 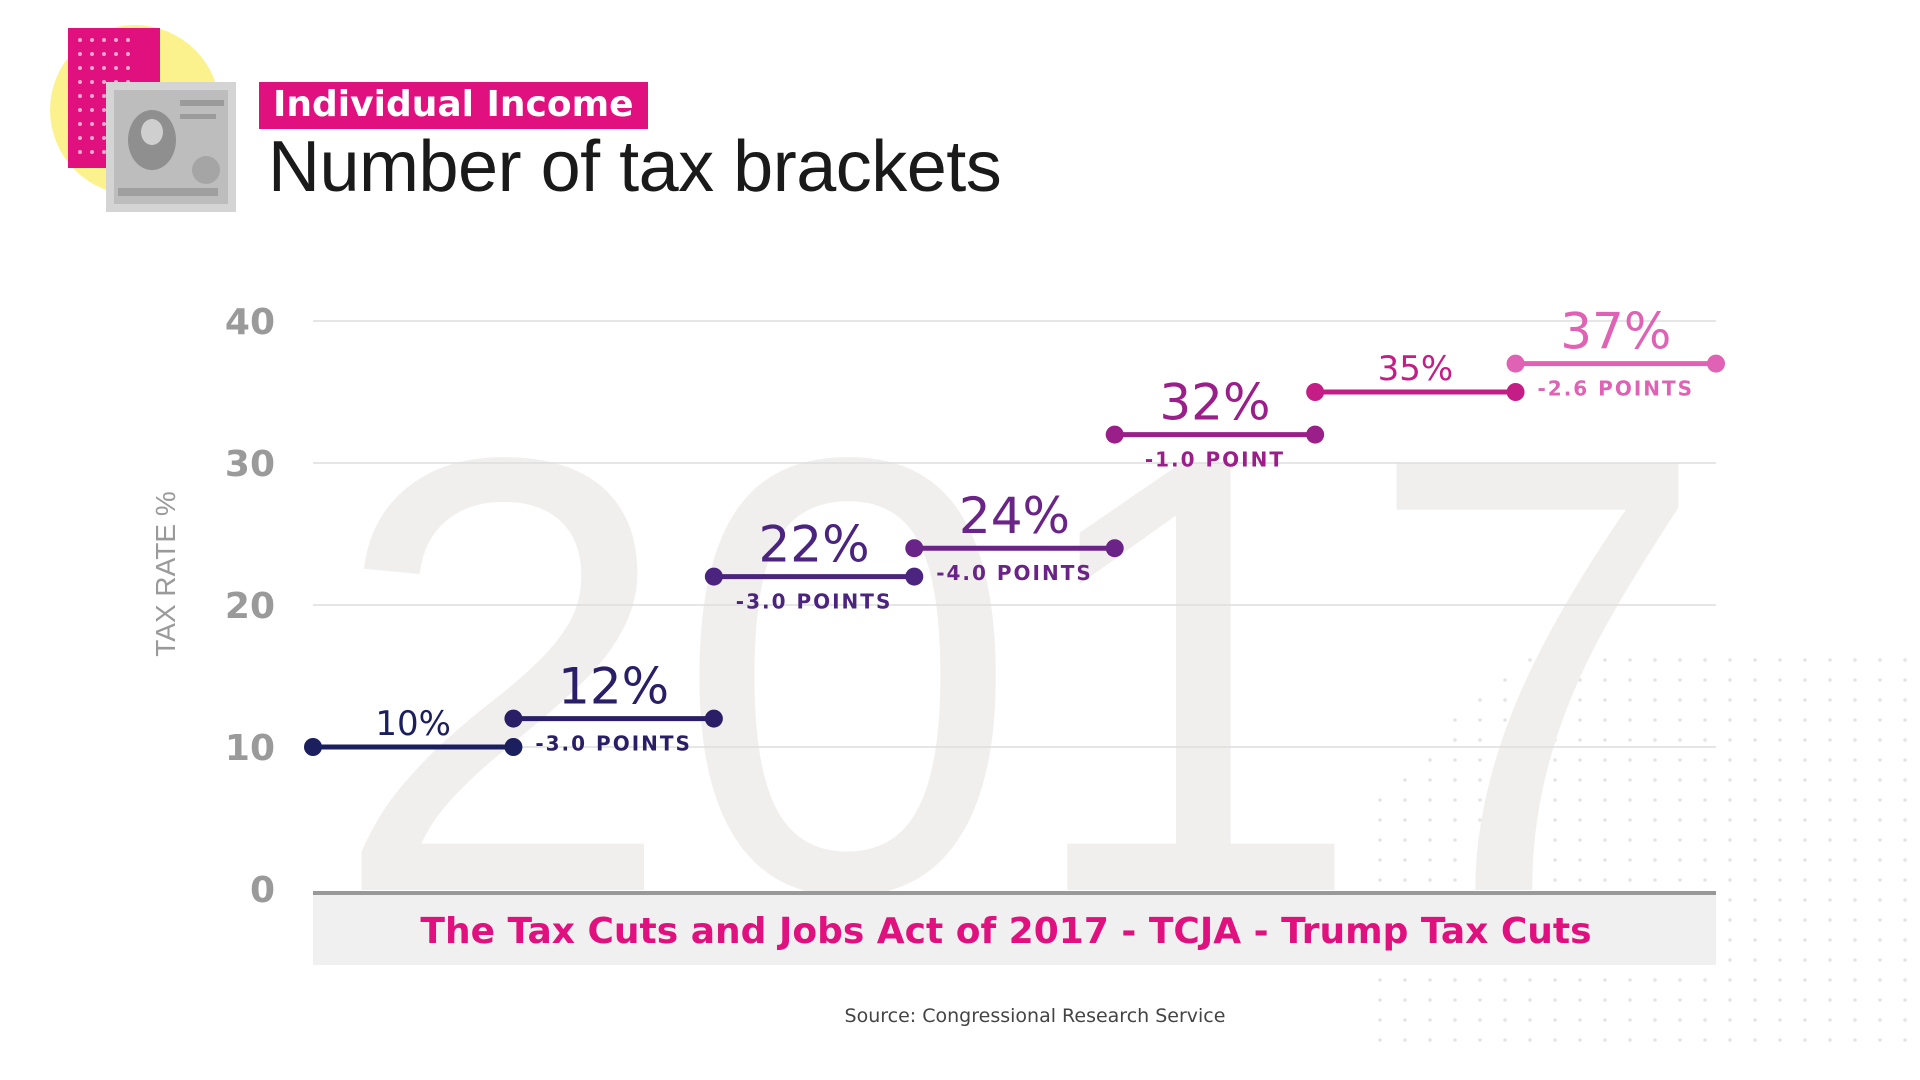 I want to click on title-band, so click(x=1014, y=929).